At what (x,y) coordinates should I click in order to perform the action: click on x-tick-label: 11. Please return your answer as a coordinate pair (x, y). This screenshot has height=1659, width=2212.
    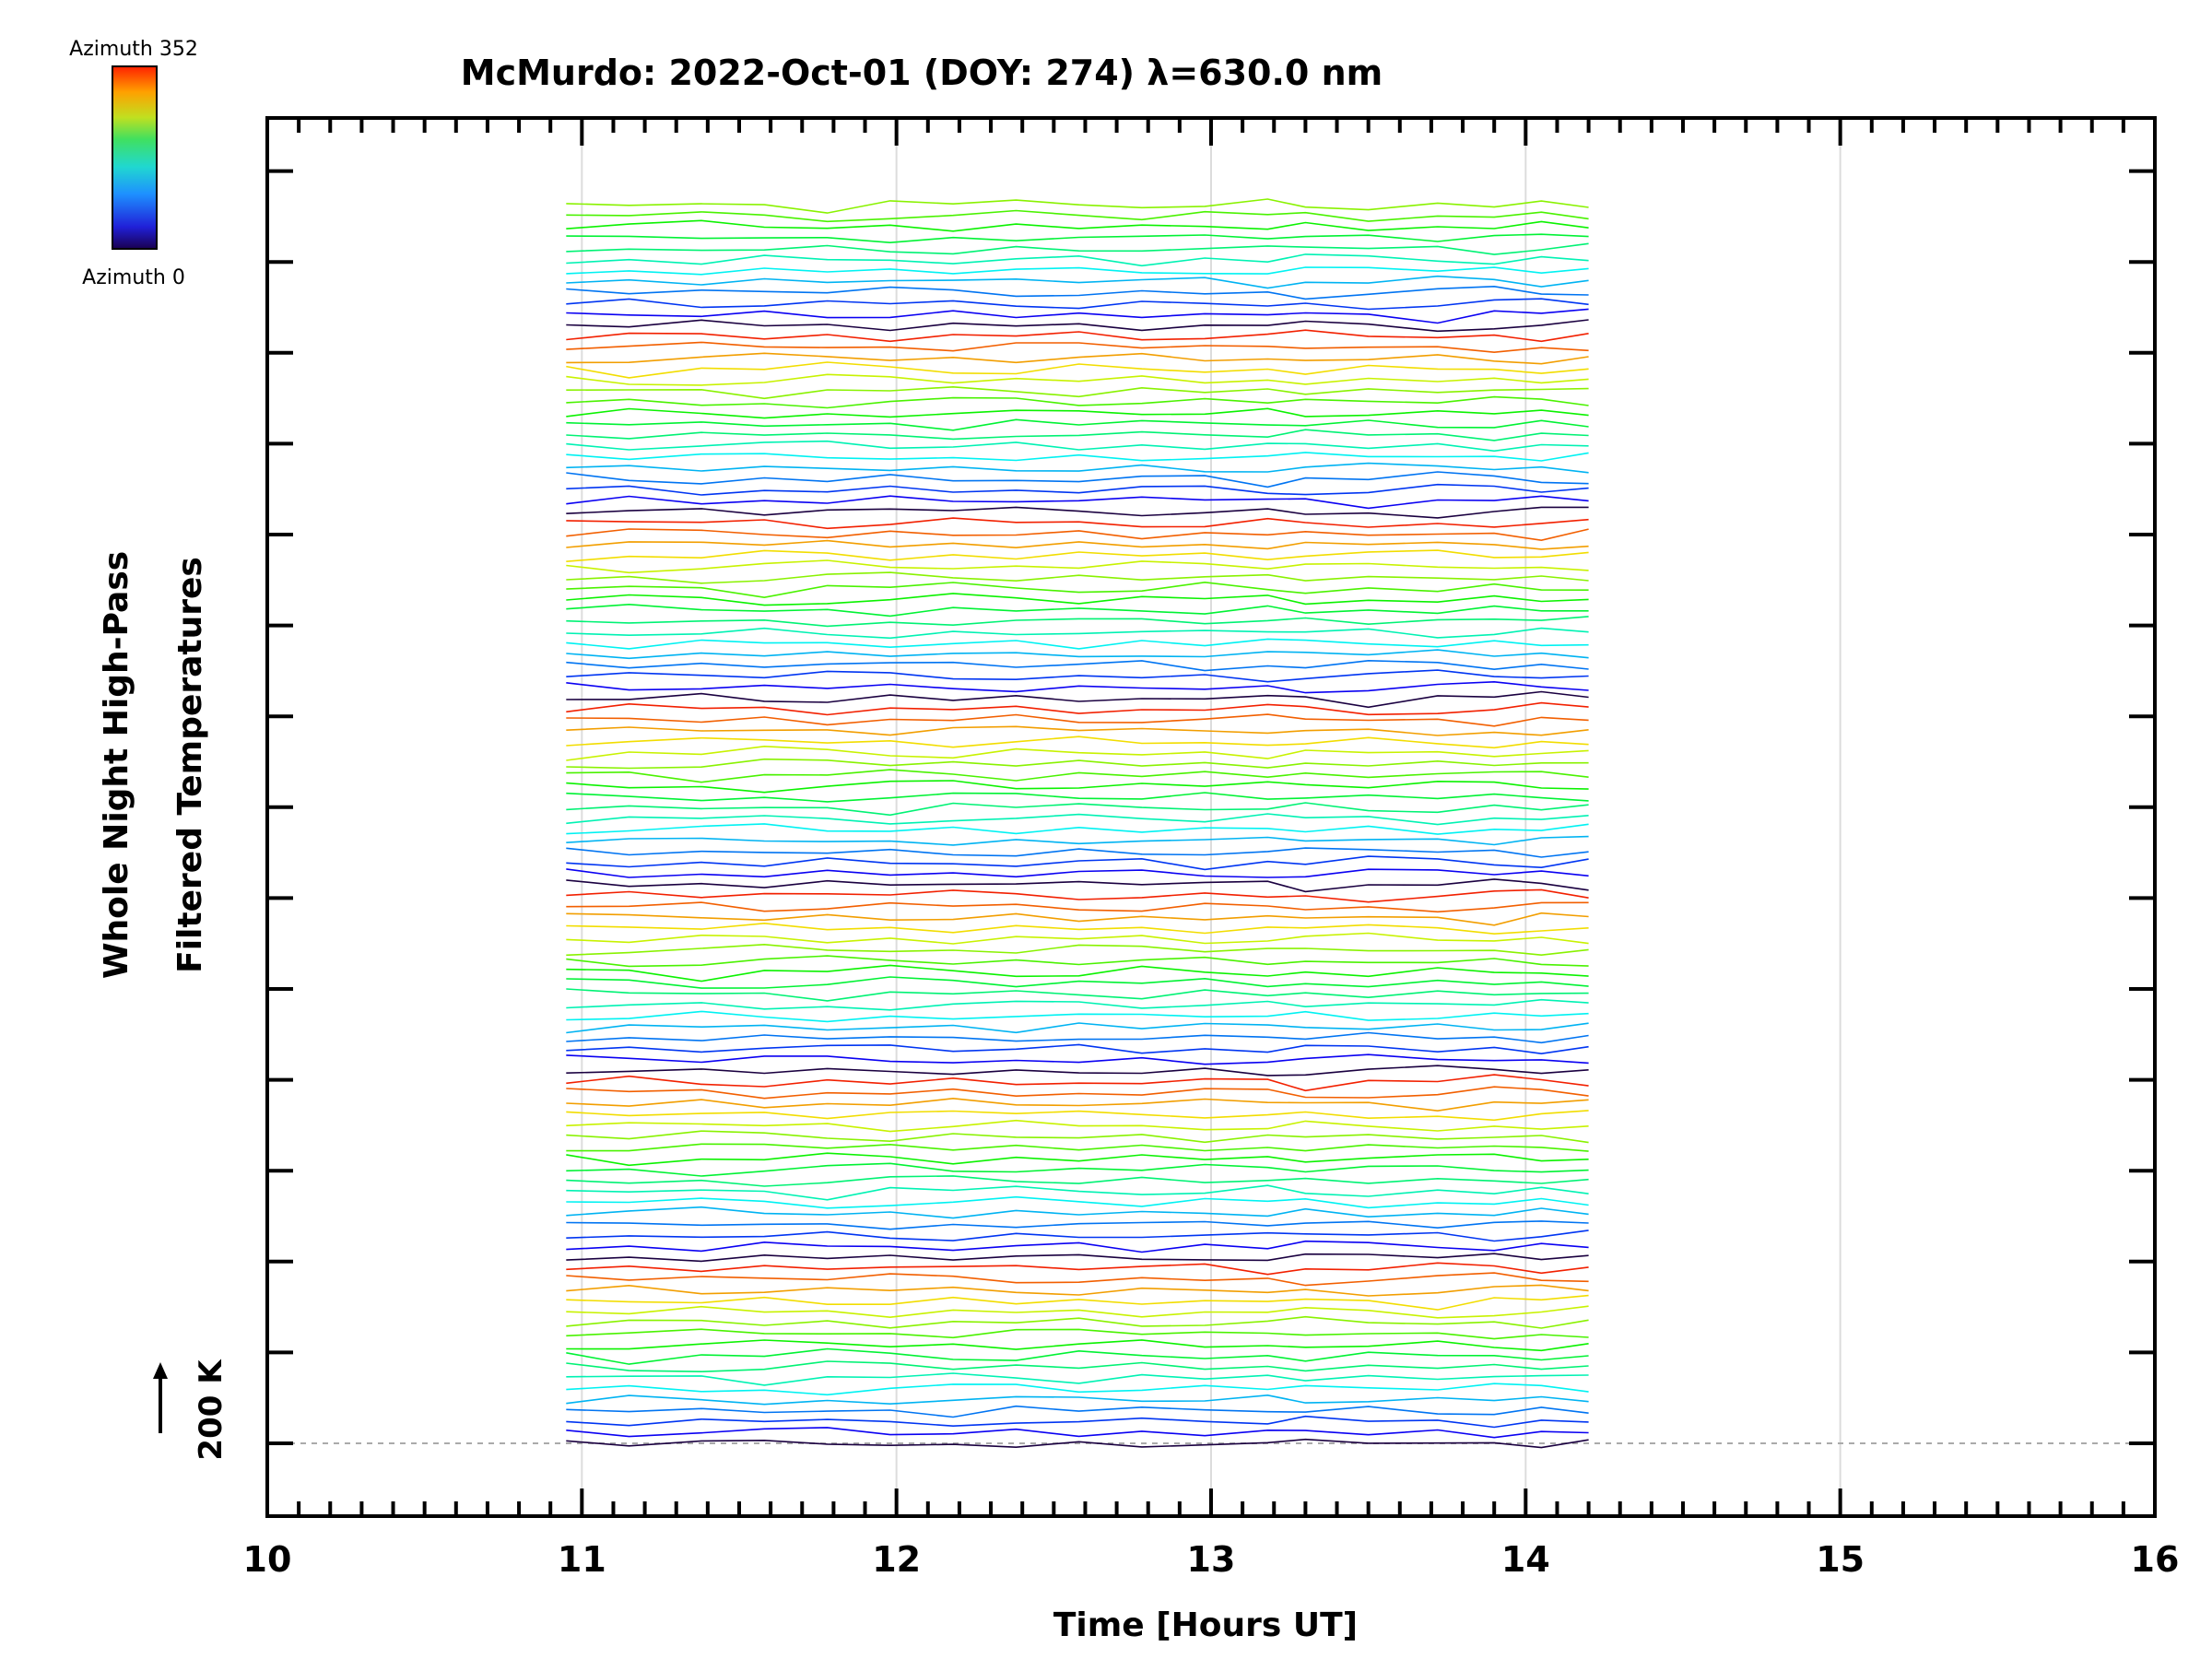
    Looking at the image, I should click on (582, 1559).